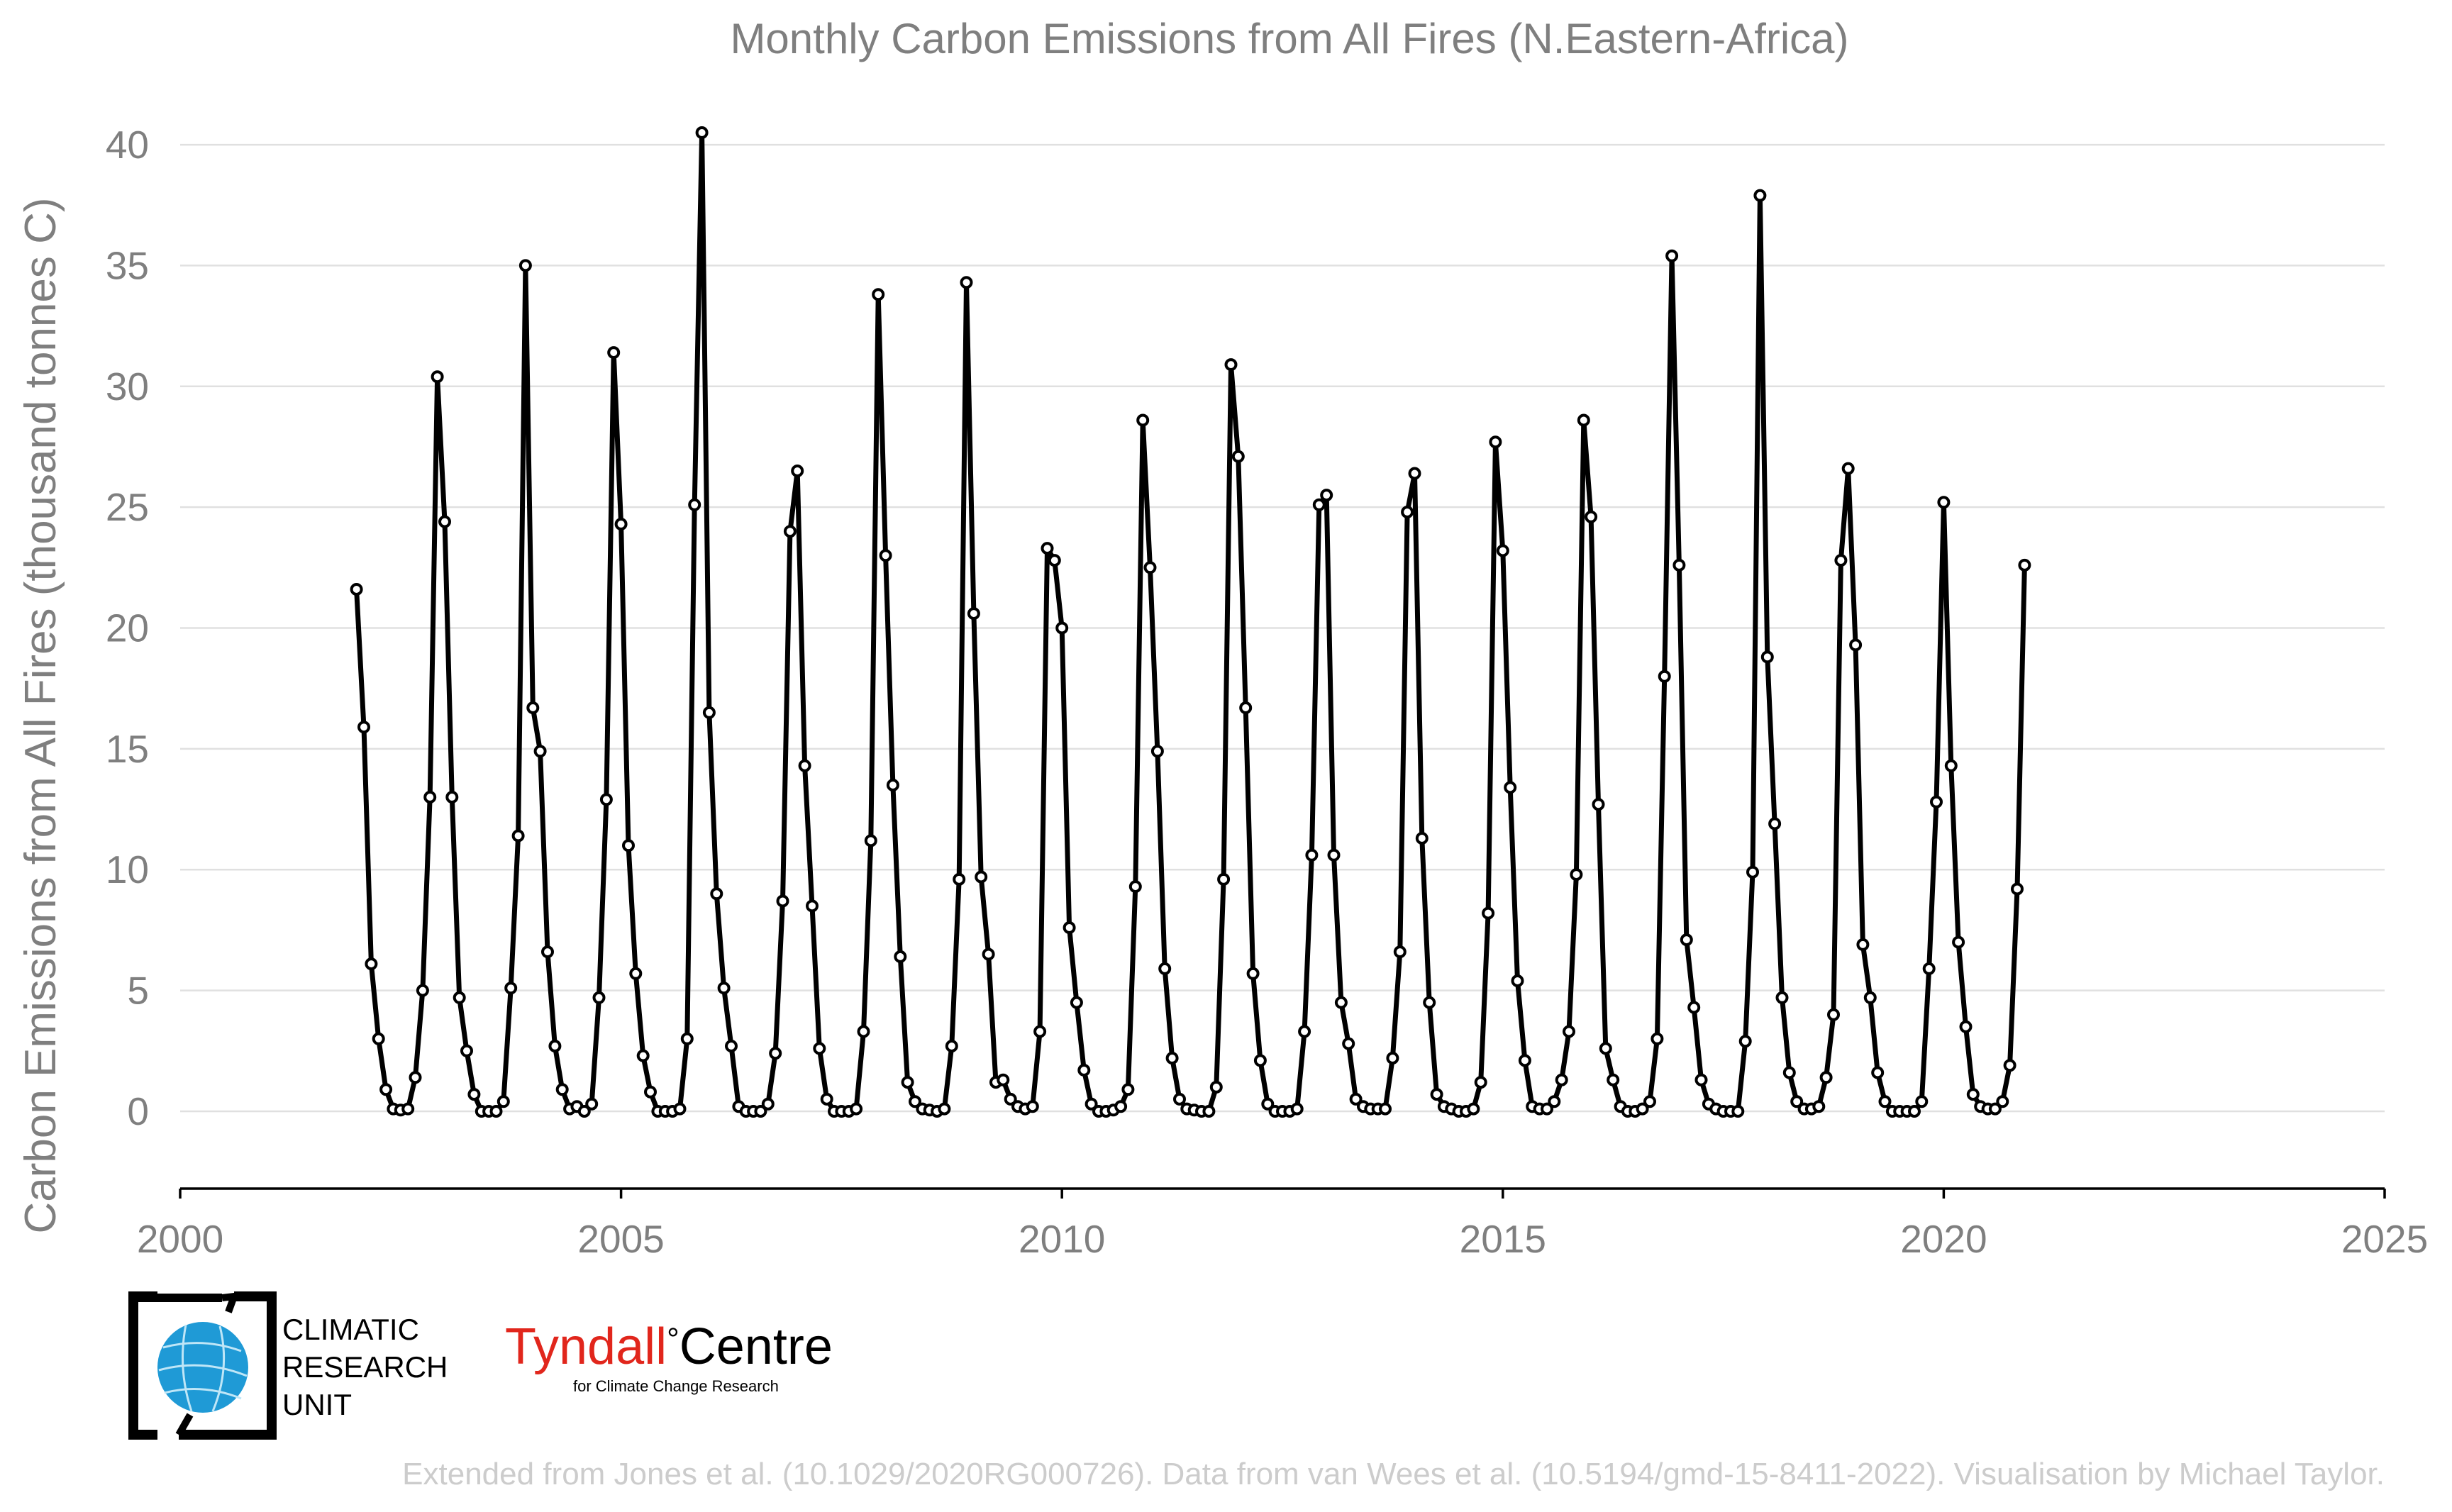  I want to click on svg-text: Tyndall°Centre, so click(669, 1346).